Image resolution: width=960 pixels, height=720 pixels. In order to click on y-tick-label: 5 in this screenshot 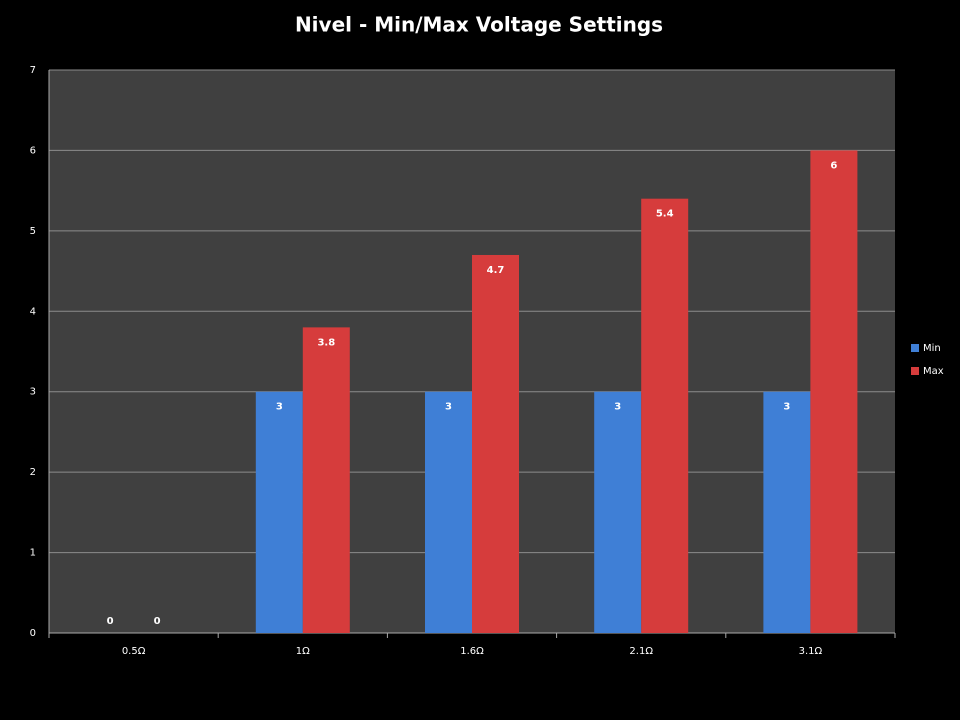, I will do `click(33, 231)`.